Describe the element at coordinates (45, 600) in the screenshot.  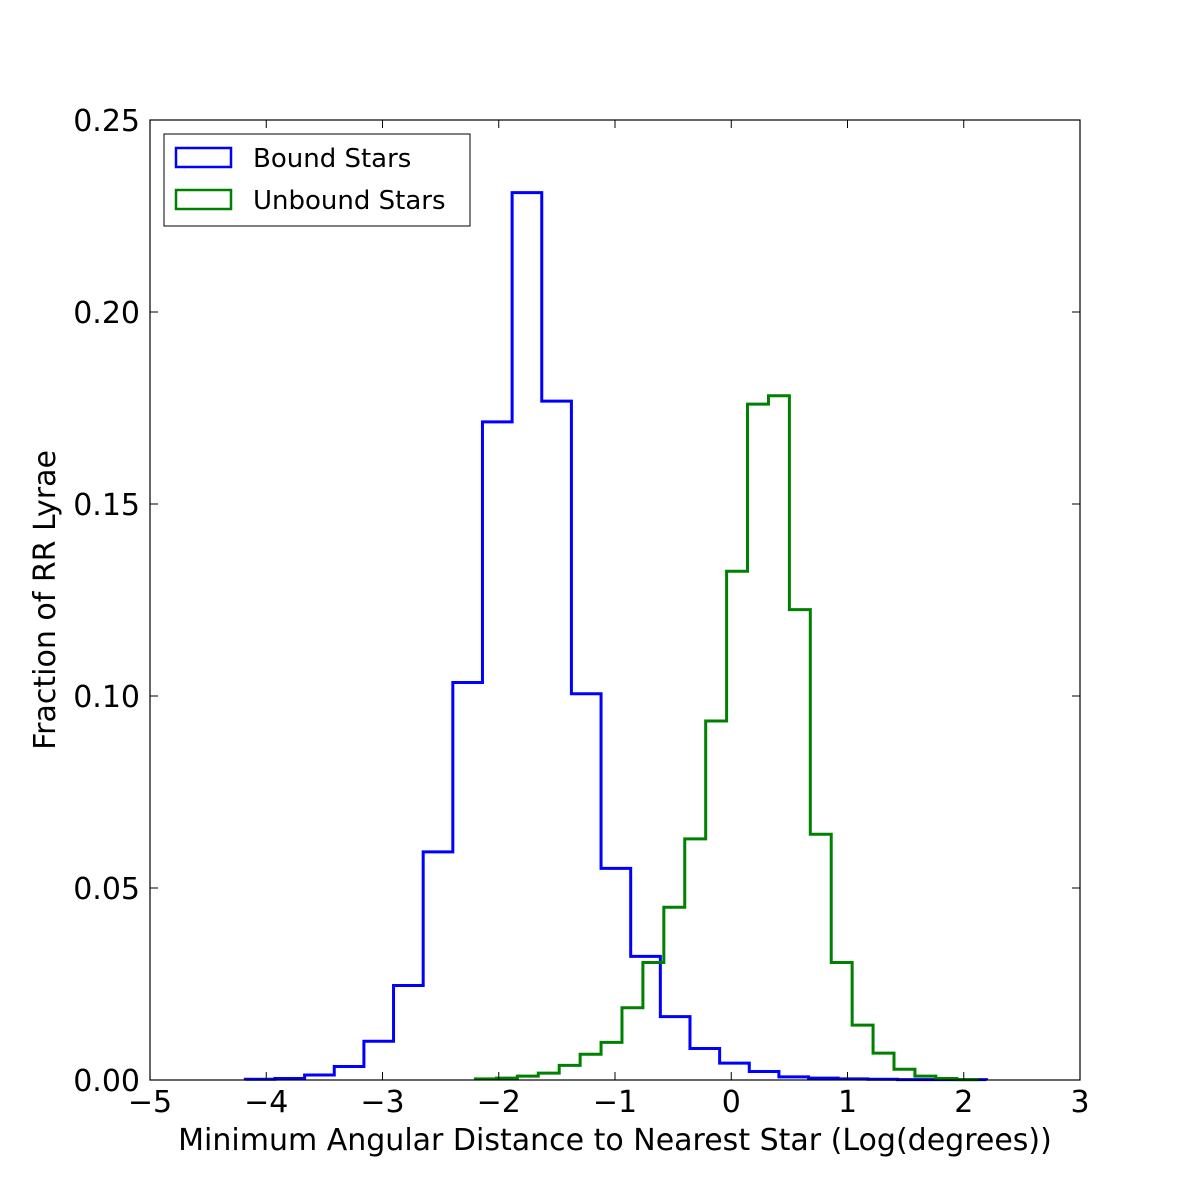
I see `y-axis-label: Fraction of RR Lyrae` at that location.